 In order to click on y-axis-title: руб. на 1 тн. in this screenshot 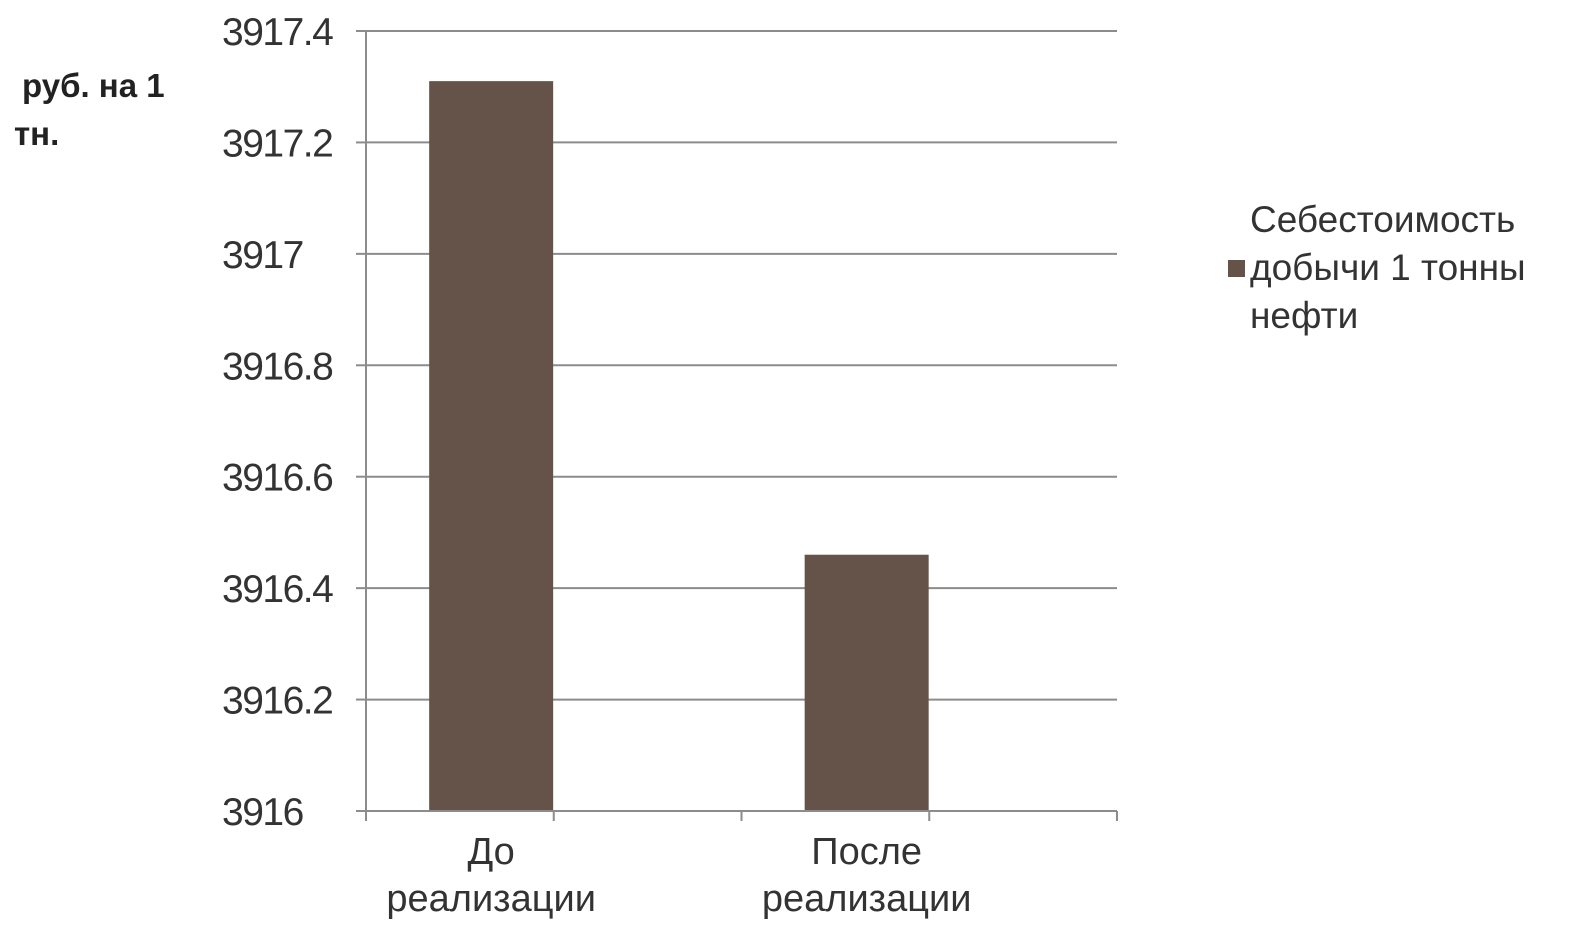, I will do `click(89, 109)`.